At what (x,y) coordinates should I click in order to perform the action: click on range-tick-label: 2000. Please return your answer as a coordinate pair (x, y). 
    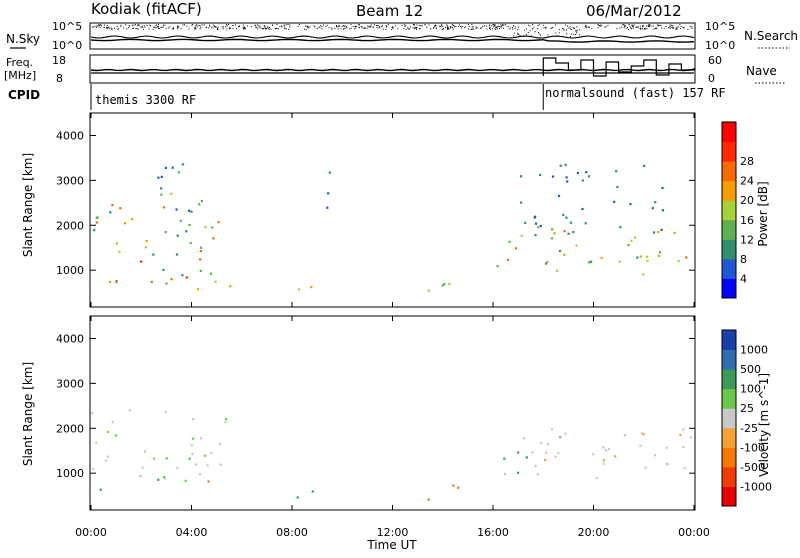
    Looking at the image, I should click on (70, 428).